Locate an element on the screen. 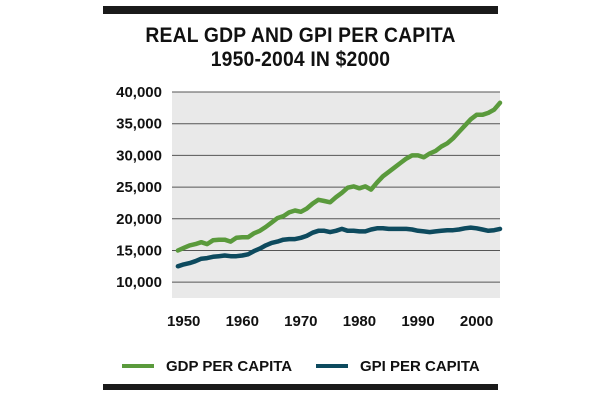 This screenshot has height=400, width=600. legend-item-gpi: GPI PER CAPITA is located at coordinates (398, 366).